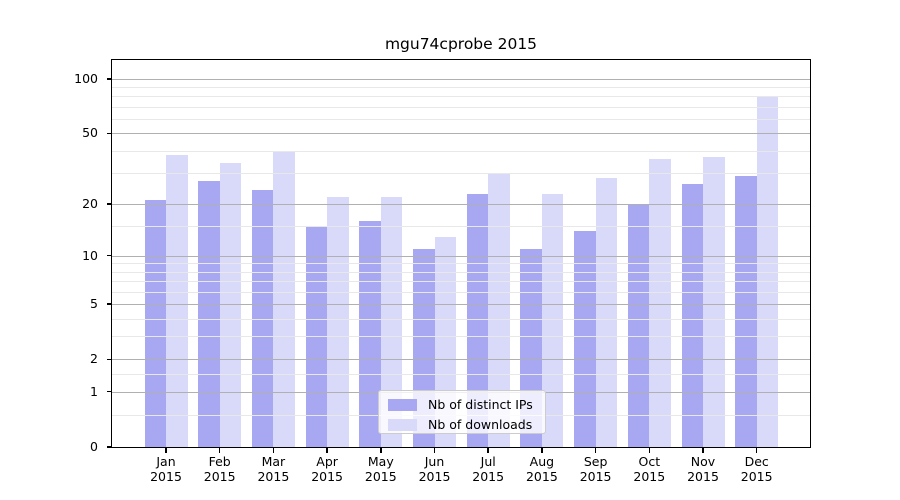 This screenshot has height=500, width=900. Describe the element at coordinates (391, 321) in the screenshot. I see `bar-may-downloads` at that location.